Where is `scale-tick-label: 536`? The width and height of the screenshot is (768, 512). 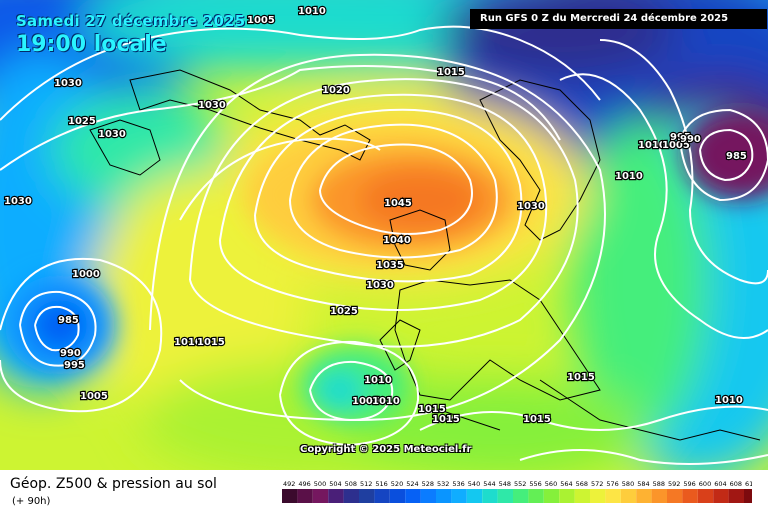 scale-tick-label: 536 is located at coordinates (458, 484).